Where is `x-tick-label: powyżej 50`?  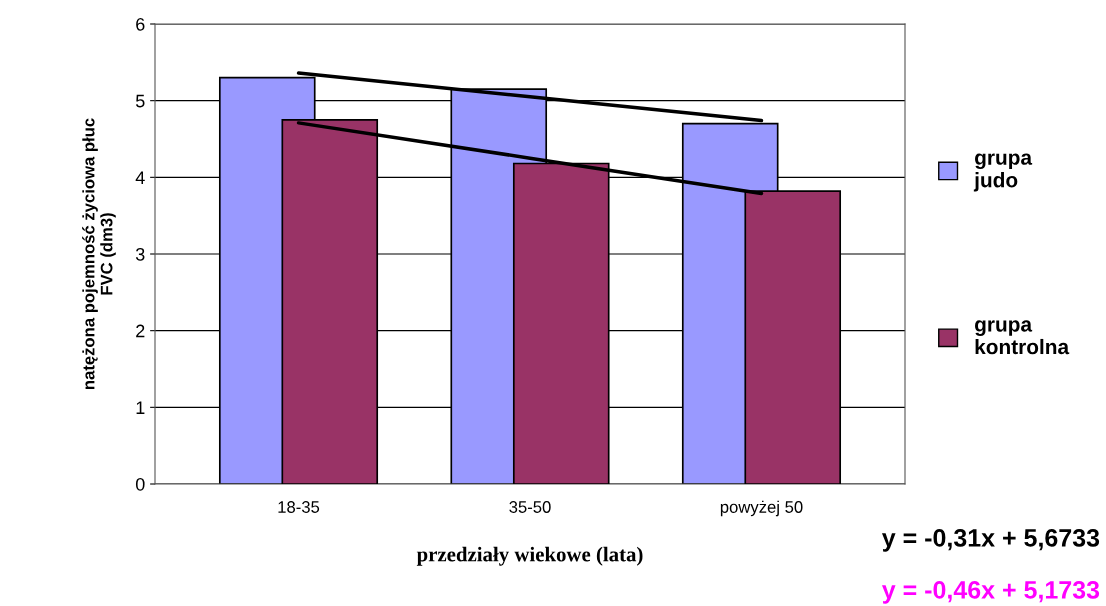
x-tick-label: powyżej 50 is located at coordinates (761, 508).